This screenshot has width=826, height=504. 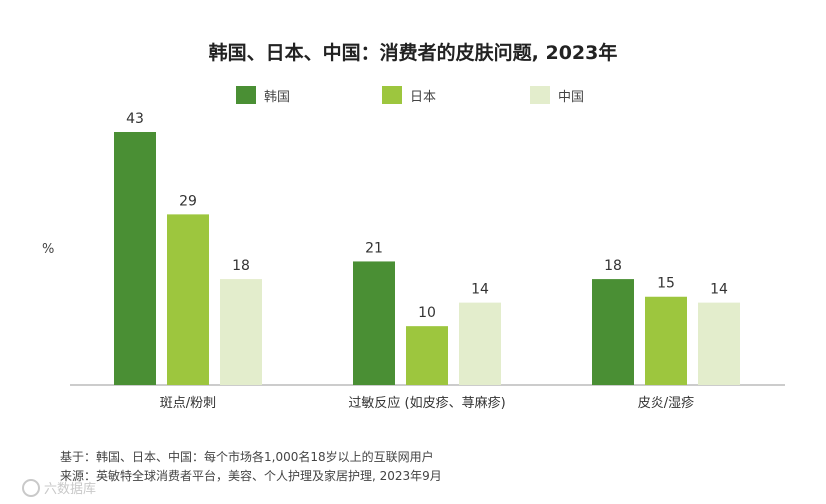 I want to click on legend-item-korea: 韩国, so click(x=263, y=95).